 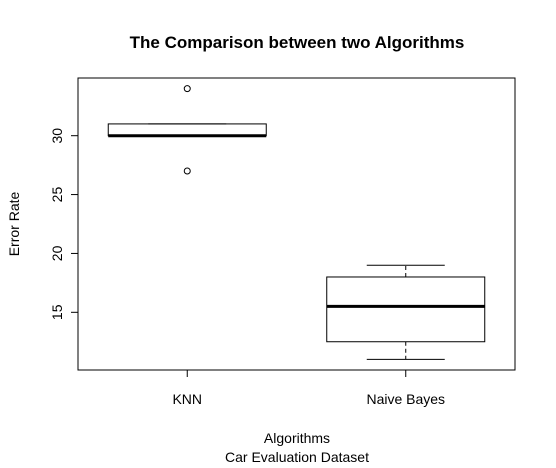 What do you see at coordinates (64, 224) in the screenshot?
I see `y-axis: 15 20 25 30` at bounding box center [64, 224].